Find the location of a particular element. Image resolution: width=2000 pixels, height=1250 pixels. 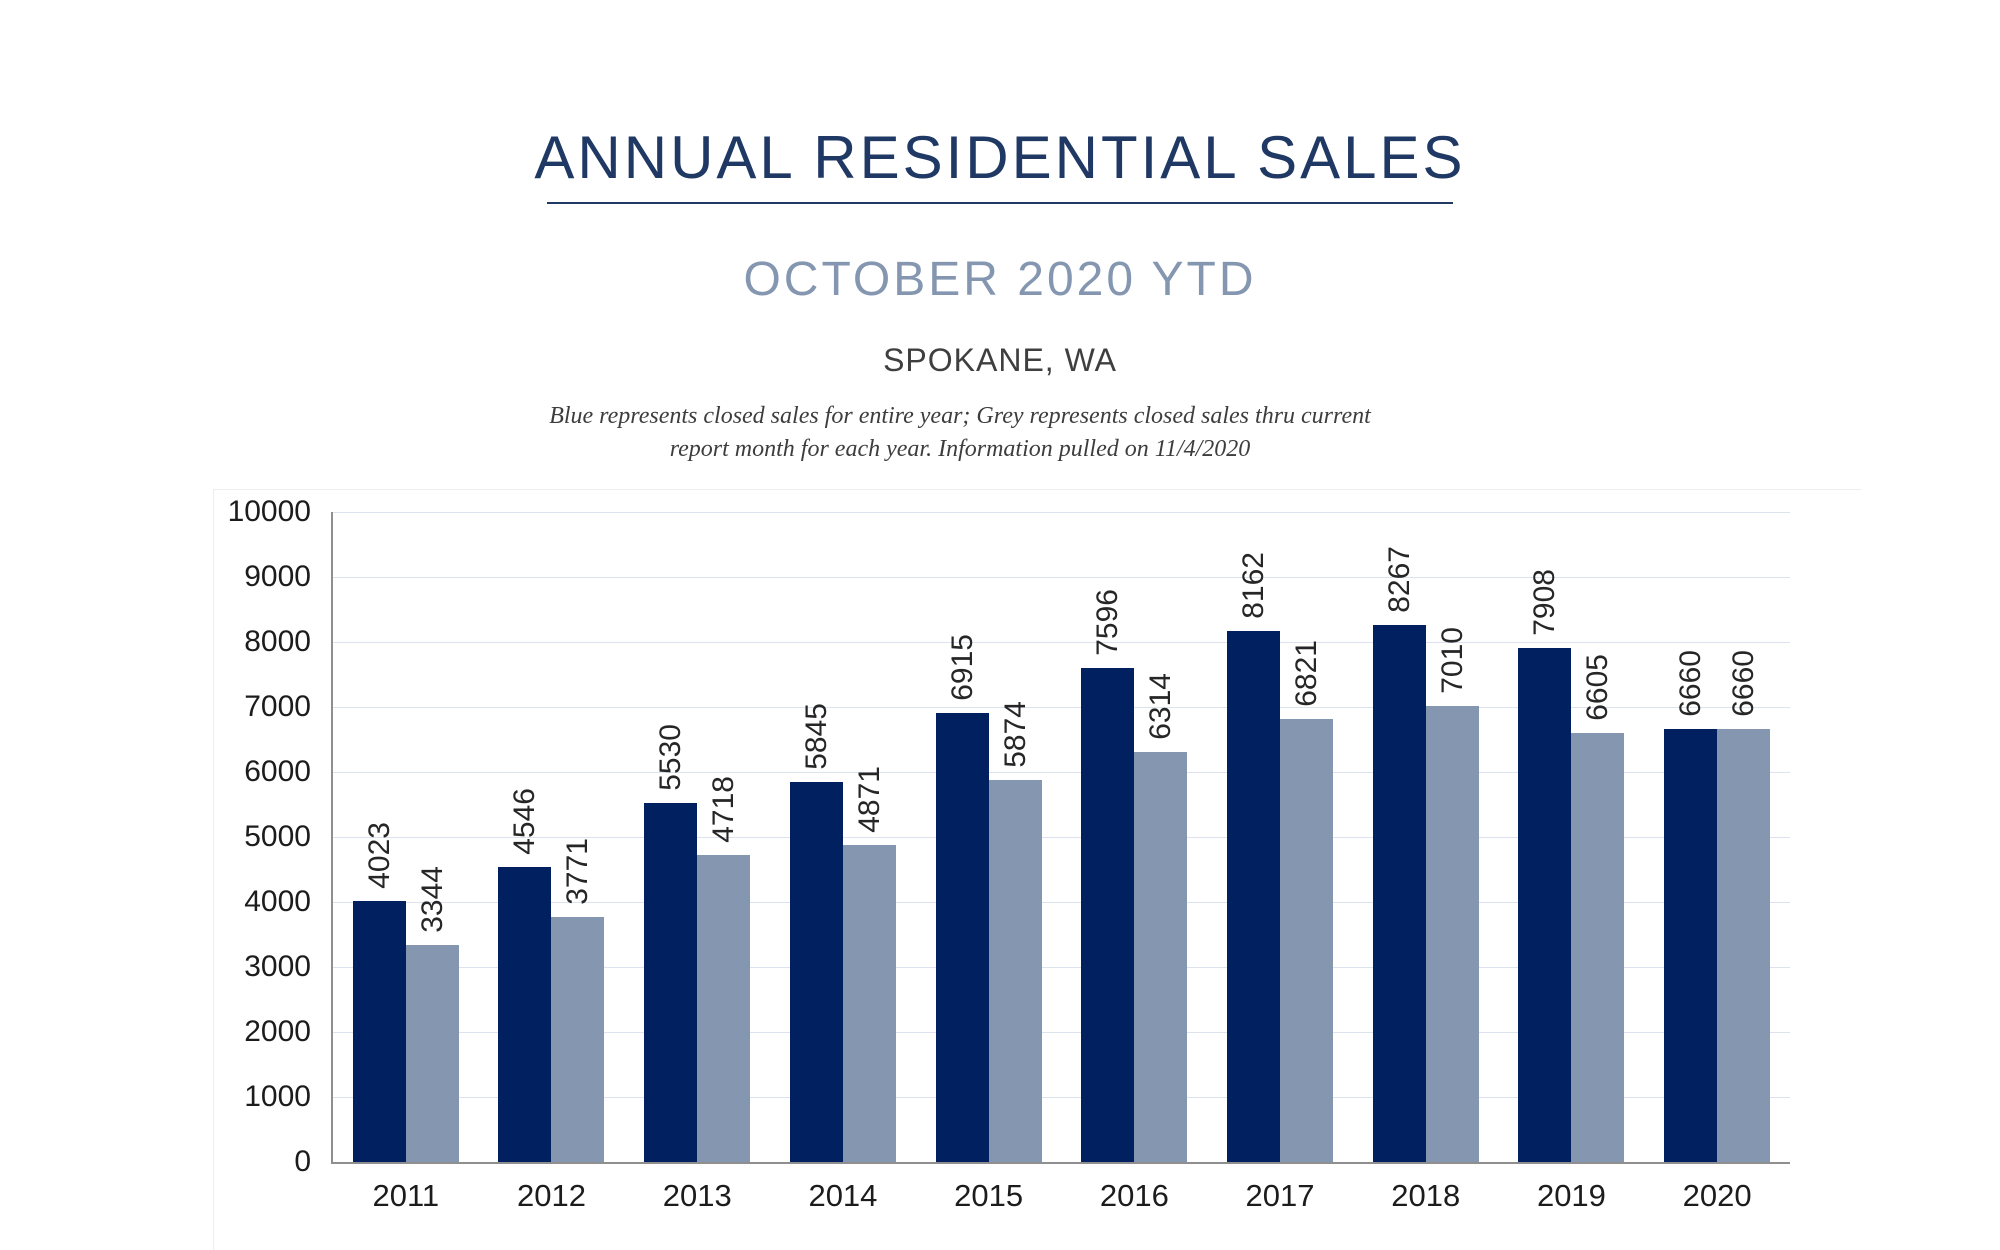

bar-grey-2012 is located at coordinates (578, 1039).